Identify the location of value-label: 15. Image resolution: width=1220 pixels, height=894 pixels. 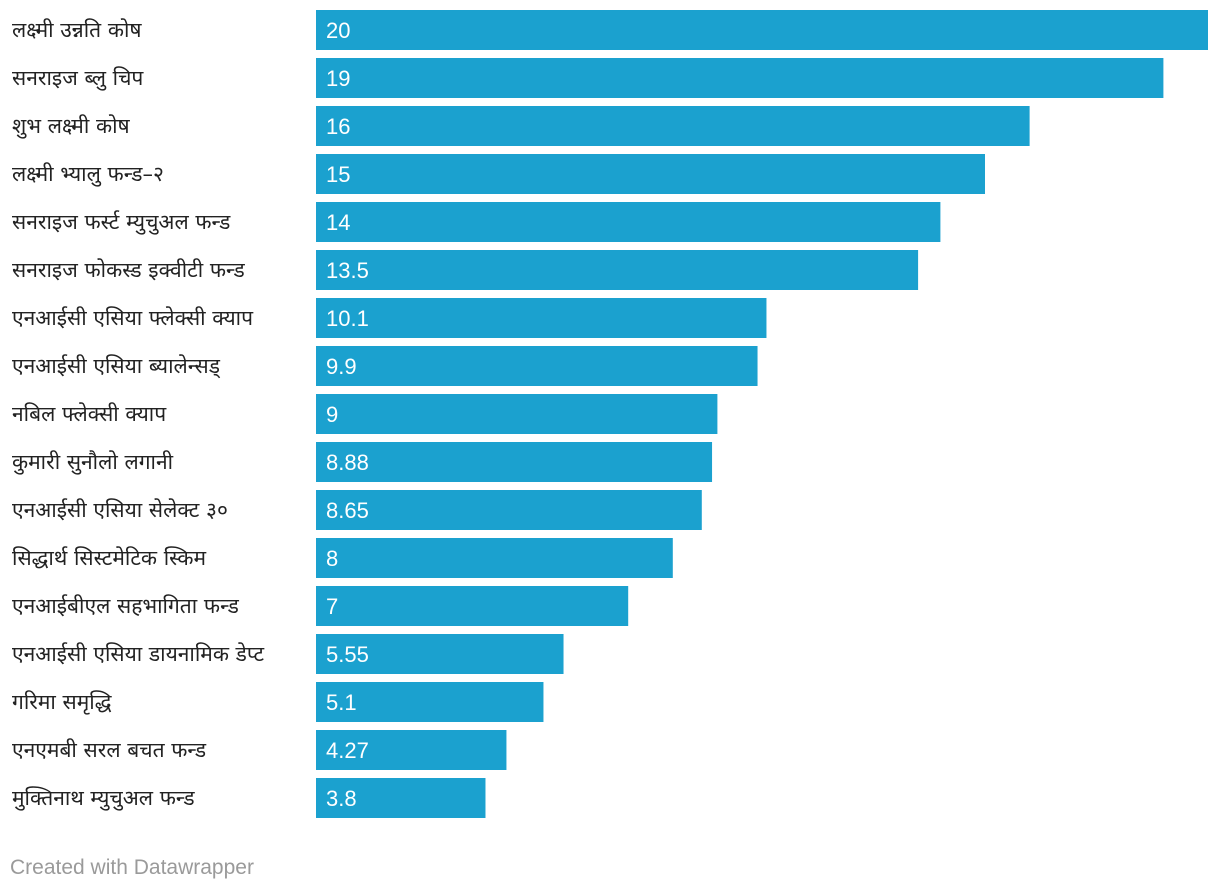
(338, 174).